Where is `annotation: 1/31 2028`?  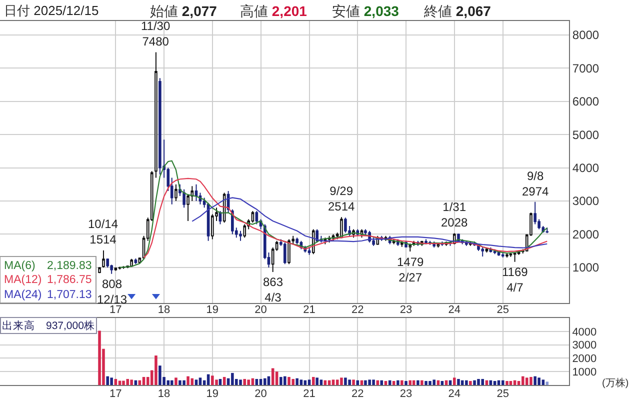
annotation: 1/31 2028 is located at coordinates (454, 215).